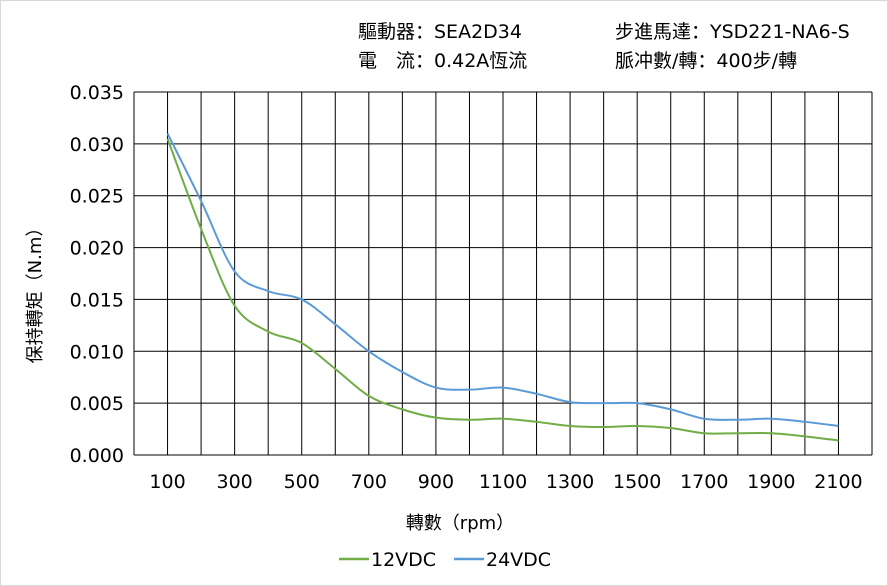  I want to click on y-tick-label: 0.015, so click(97, 300).